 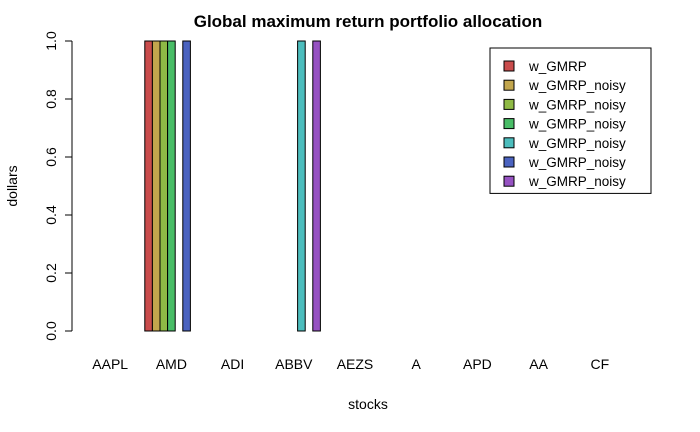 I want to click on x-tick-label: AEZS, so click(x=355, y=364).